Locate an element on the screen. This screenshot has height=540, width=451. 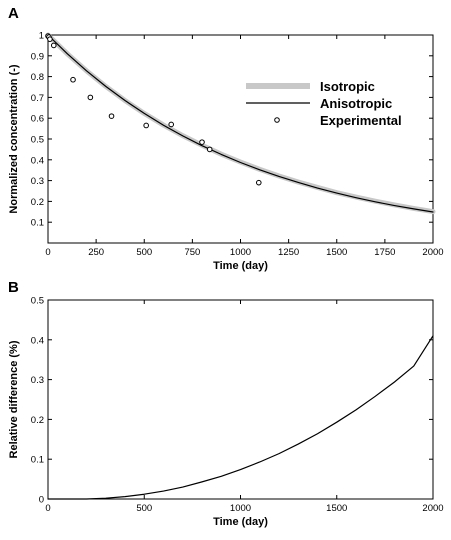
panel-b-x-axis-label: Time (day) is located at coordinates (240, 522).